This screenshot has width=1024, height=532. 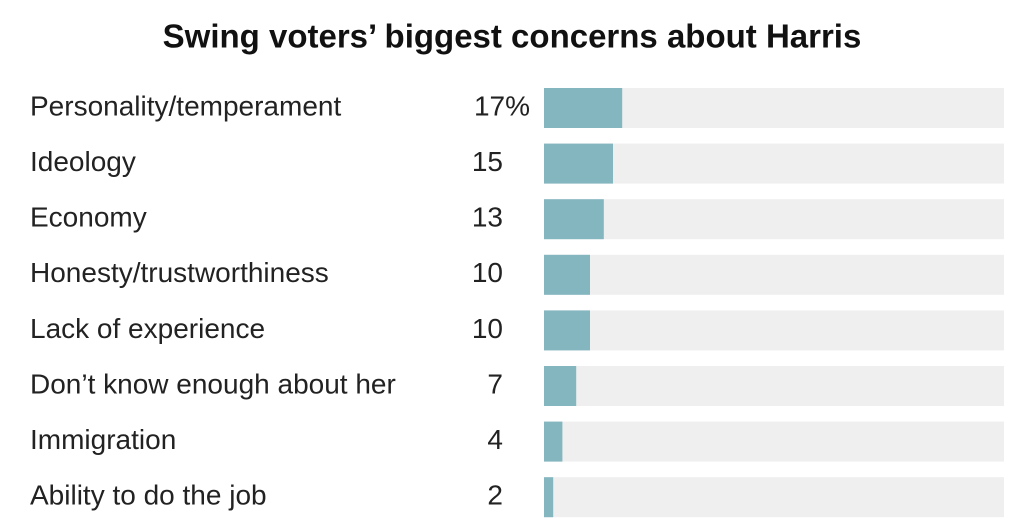 What do you see at coordinates (179, 272) in the screenshot?
I see `category-label: Honesty/trustworthiness` at bounding box center [179, 272].